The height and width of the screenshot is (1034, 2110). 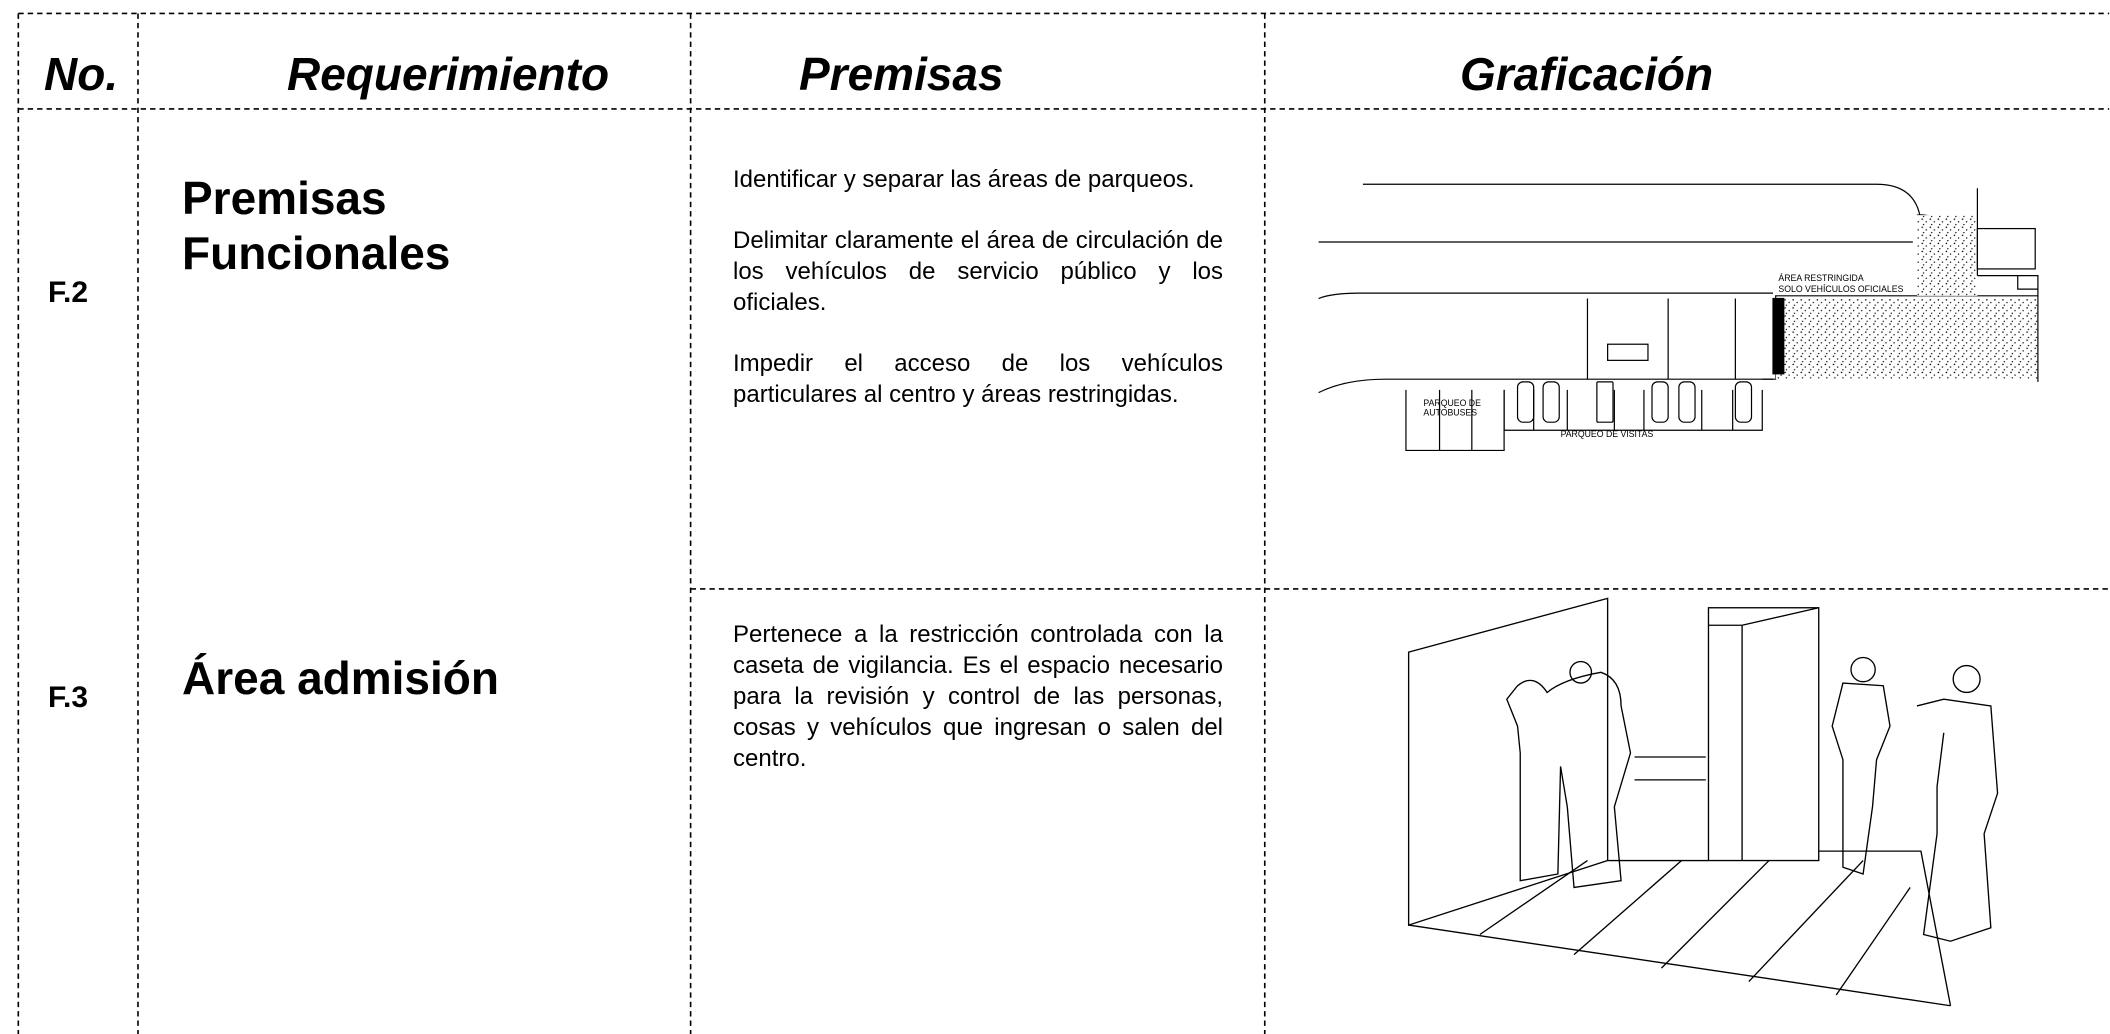 I want to click on drawing-label: SOLO VEHÍCULOS OFICIALES, so click(x=1840, y=289).